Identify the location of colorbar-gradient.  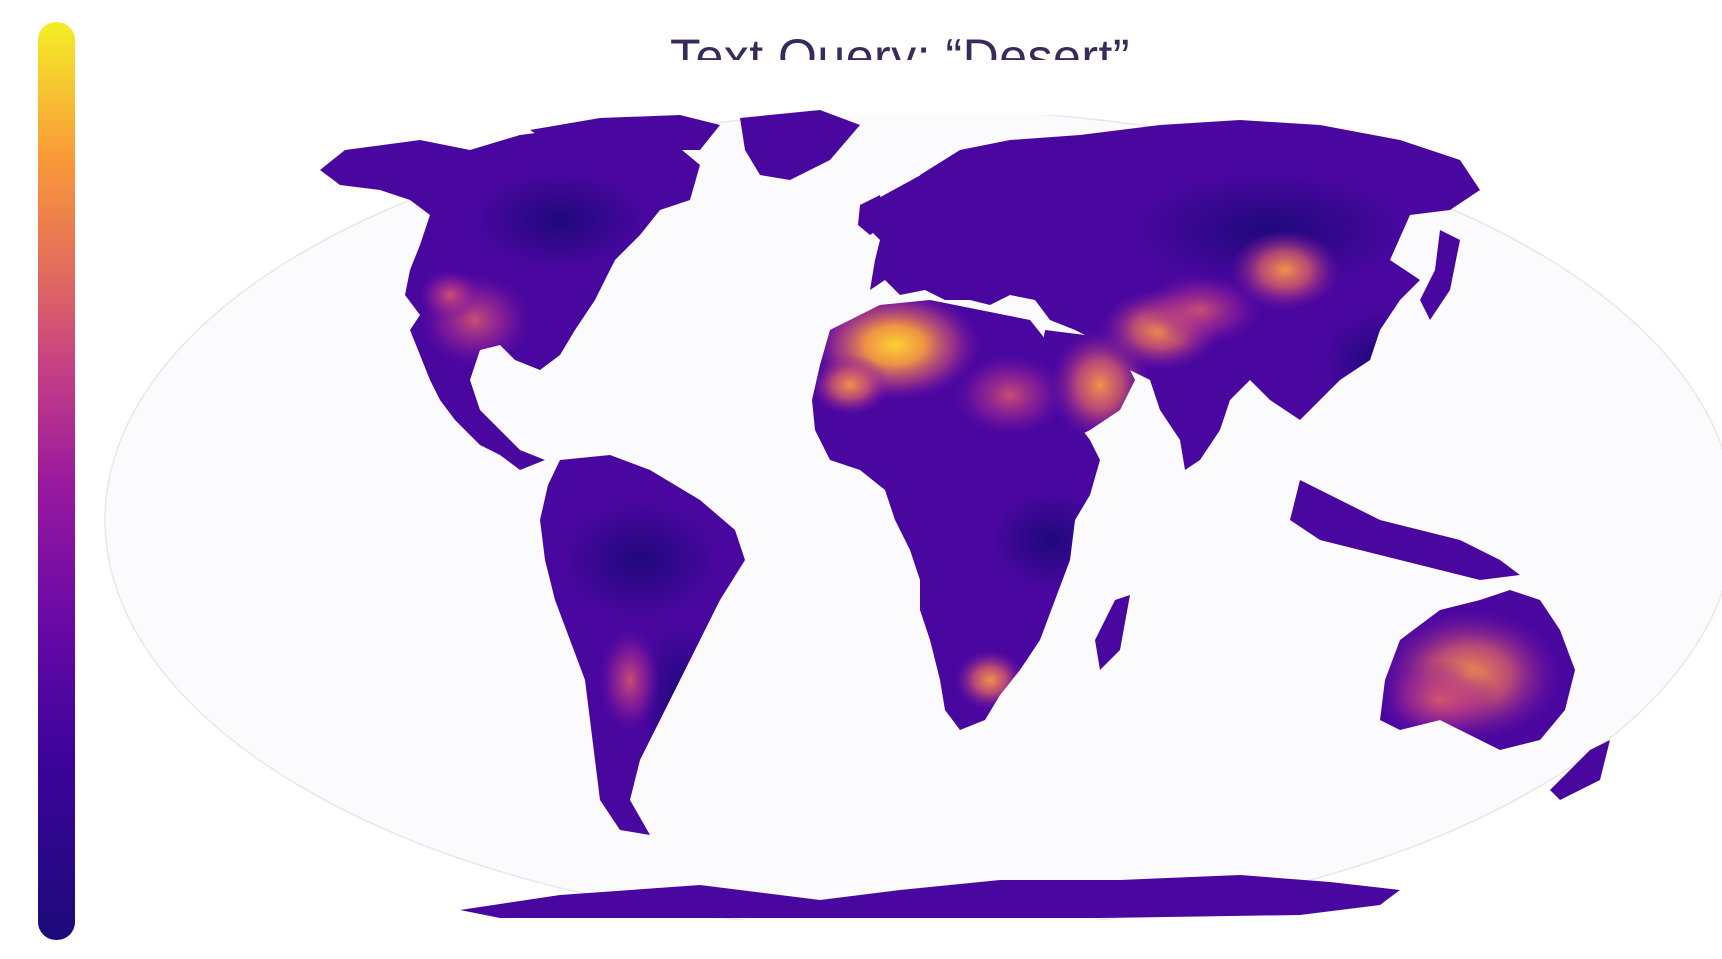
(56, 481).